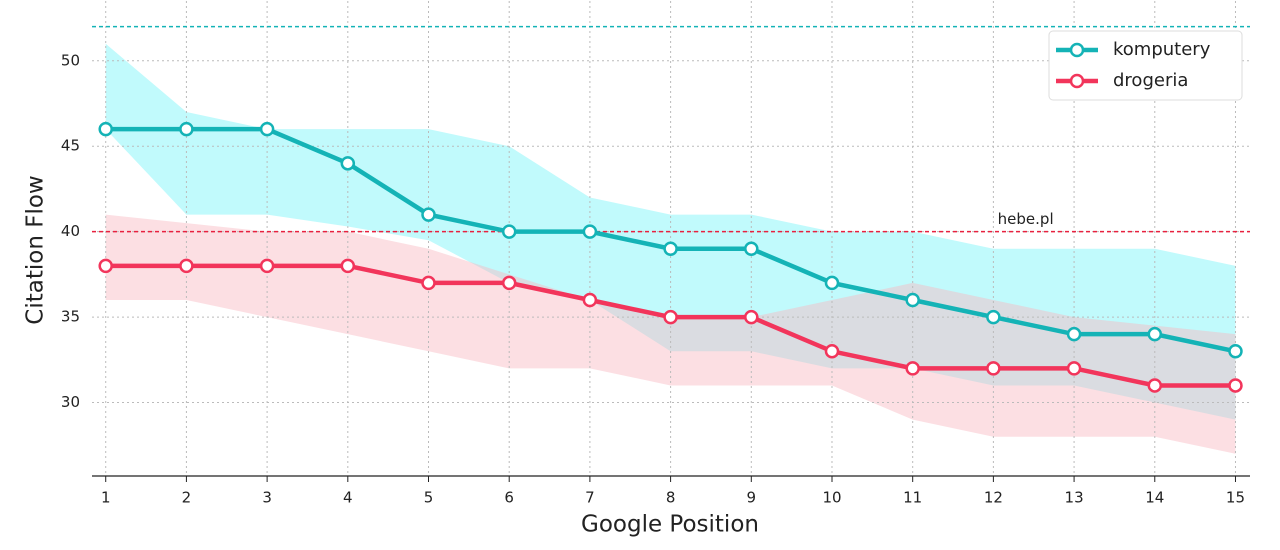  I want to click on y-tick-label: 50, so click(70, 60).